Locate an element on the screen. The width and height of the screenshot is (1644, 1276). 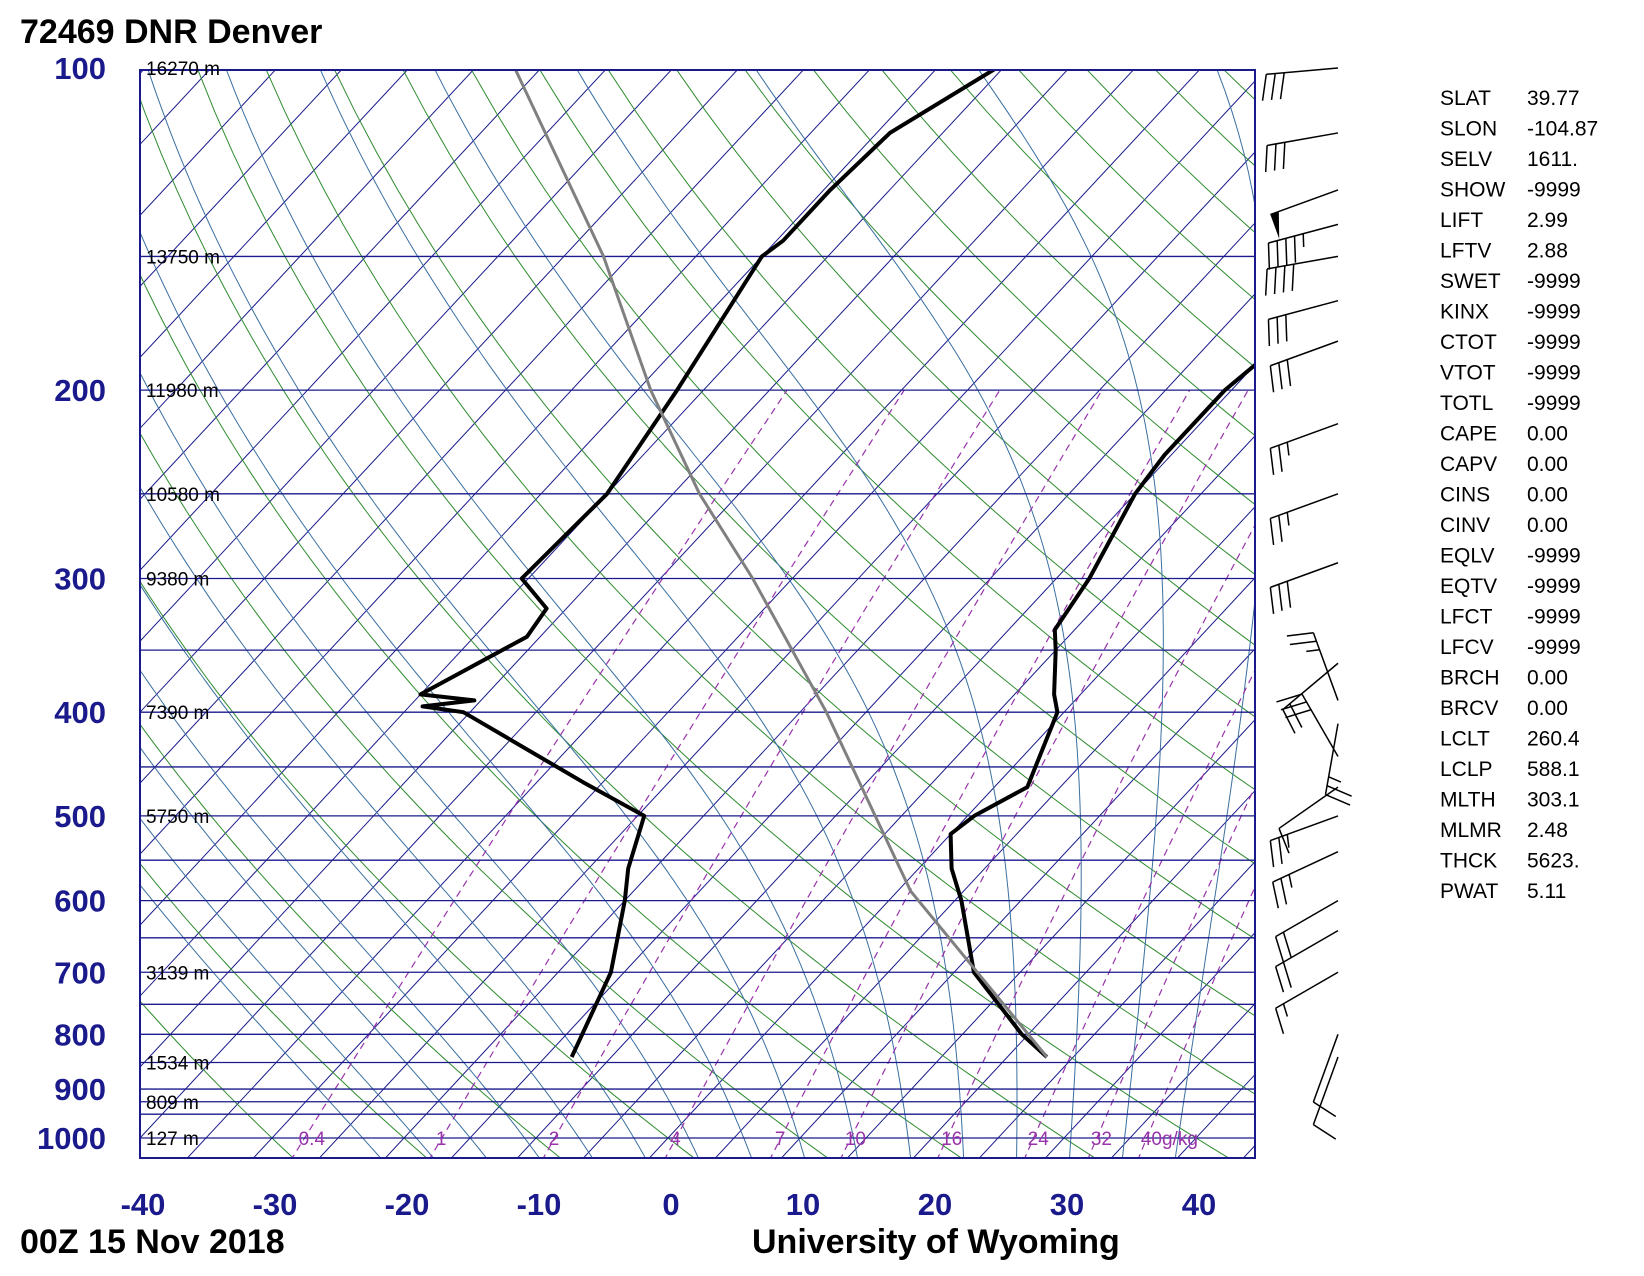
index-key: MLTH is located at coordinates (1468, 800).